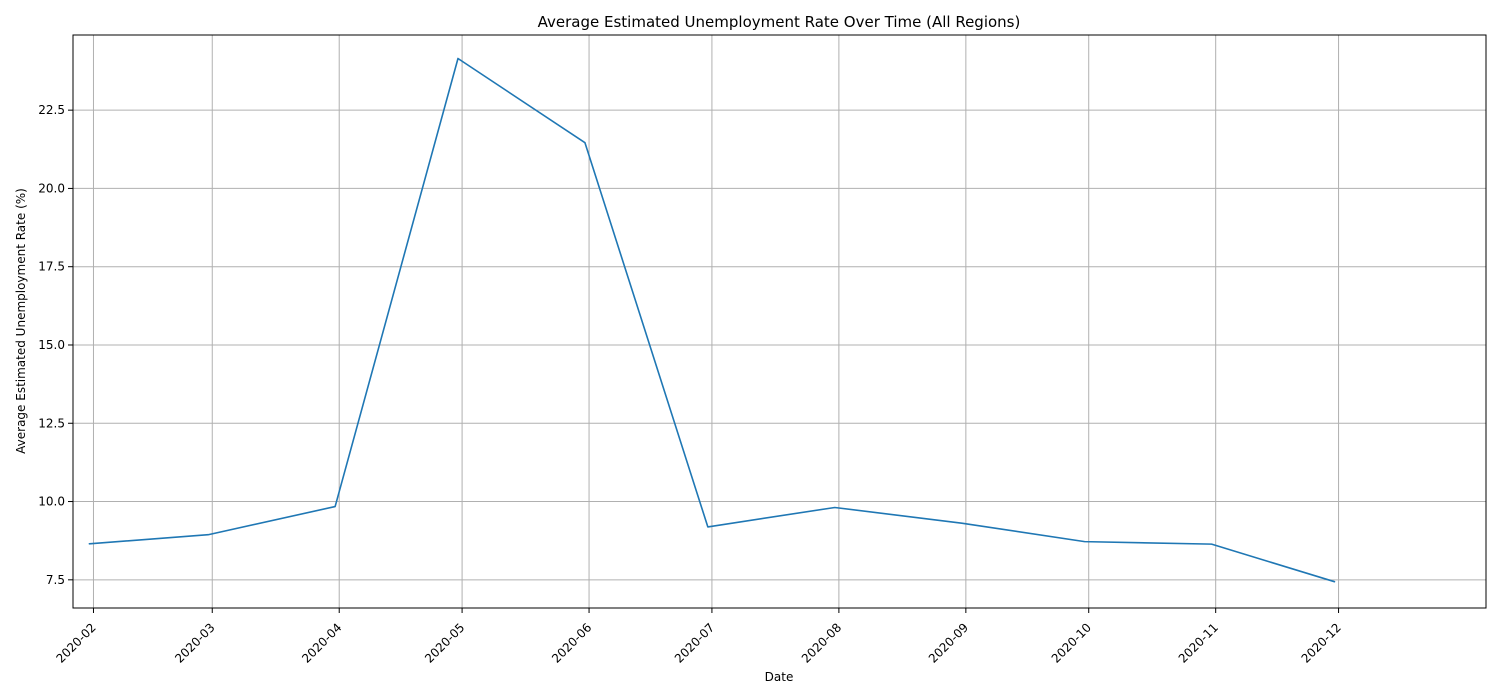 The width and height of the screenshot is (1500, 700). What do you see at coordinates (779, 677) in the screenshot?
I see `x-axis-label: Date` at bounding box center [779, 677].